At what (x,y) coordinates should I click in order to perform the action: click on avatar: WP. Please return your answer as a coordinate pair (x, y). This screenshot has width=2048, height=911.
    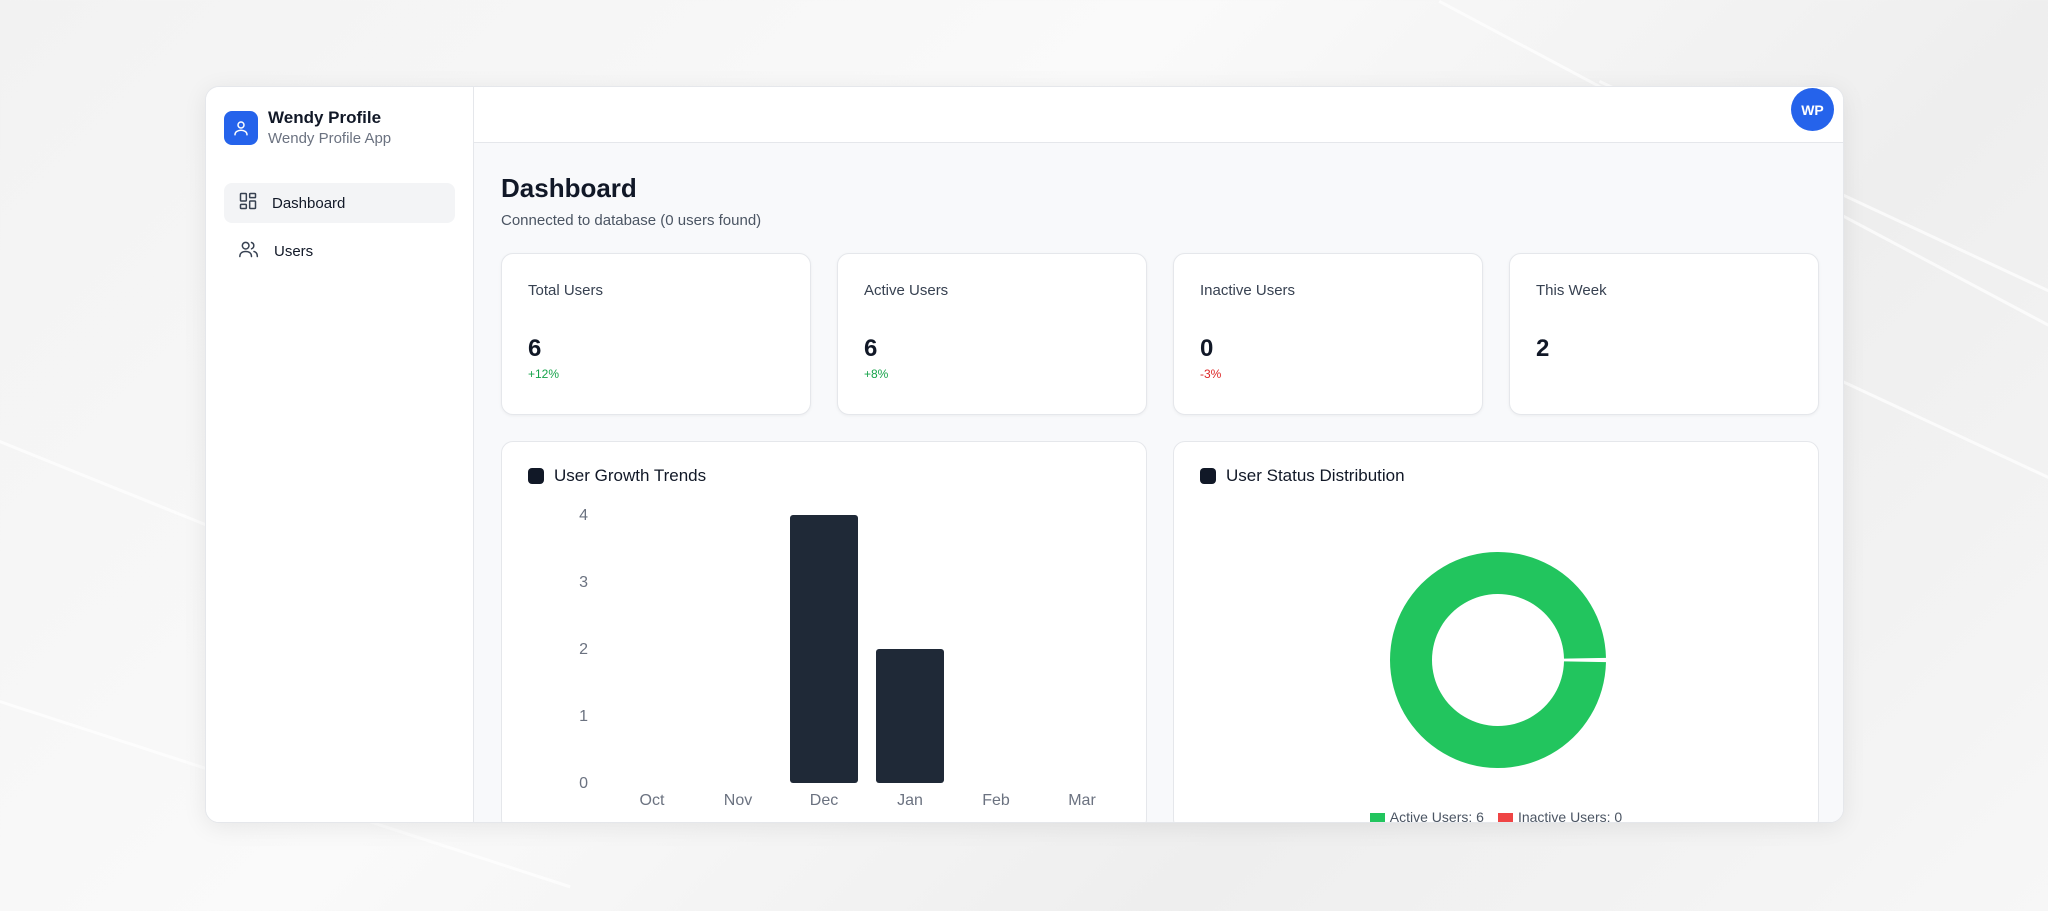
    Looking at the image, I should click on (1812, 109).